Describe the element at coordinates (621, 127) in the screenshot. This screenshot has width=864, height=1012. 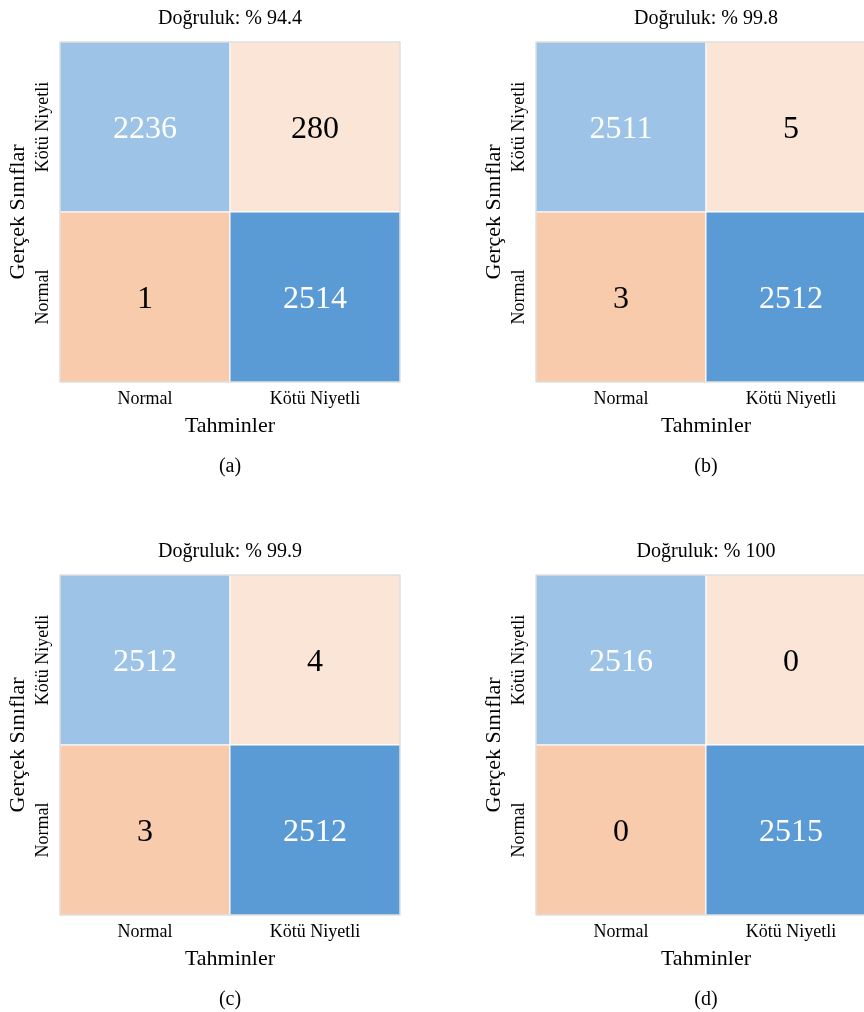
I see `data-label: 2511` at that location.